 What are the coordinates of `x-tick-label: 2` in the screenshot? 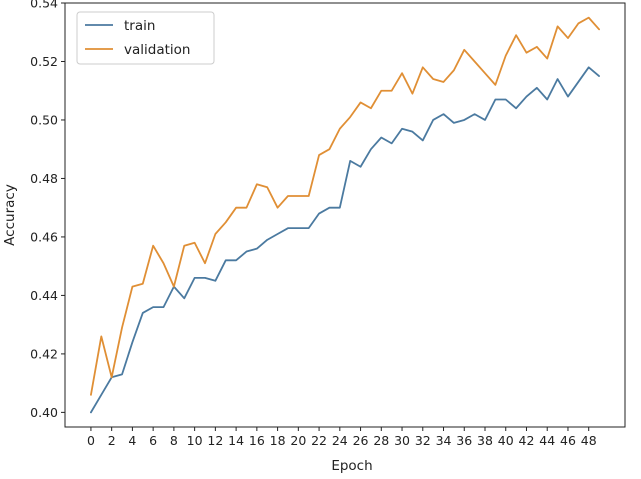 It's located at (112, 440).